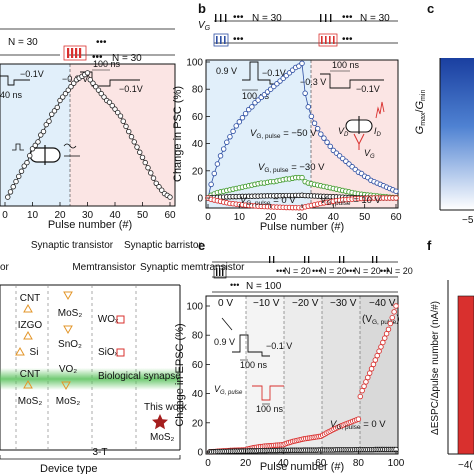 The width and height of the screenshot is (474, 474). What do you see at coordinates (275, 40) in the screenshot?
I see `panel-b-vd-ticks` at bounding box center [275, 40].